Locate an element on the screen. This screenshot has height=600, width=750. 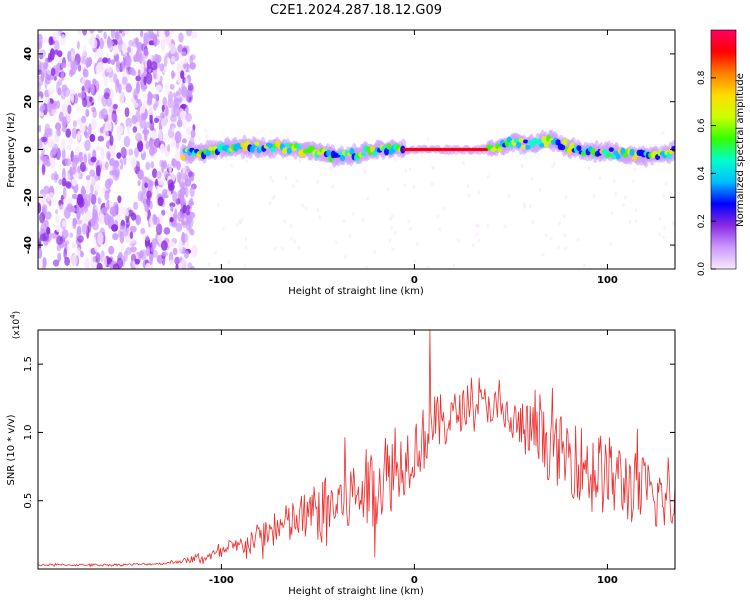
snr-y-multiplier-exp: 4 is located at coordinates (13, 316).